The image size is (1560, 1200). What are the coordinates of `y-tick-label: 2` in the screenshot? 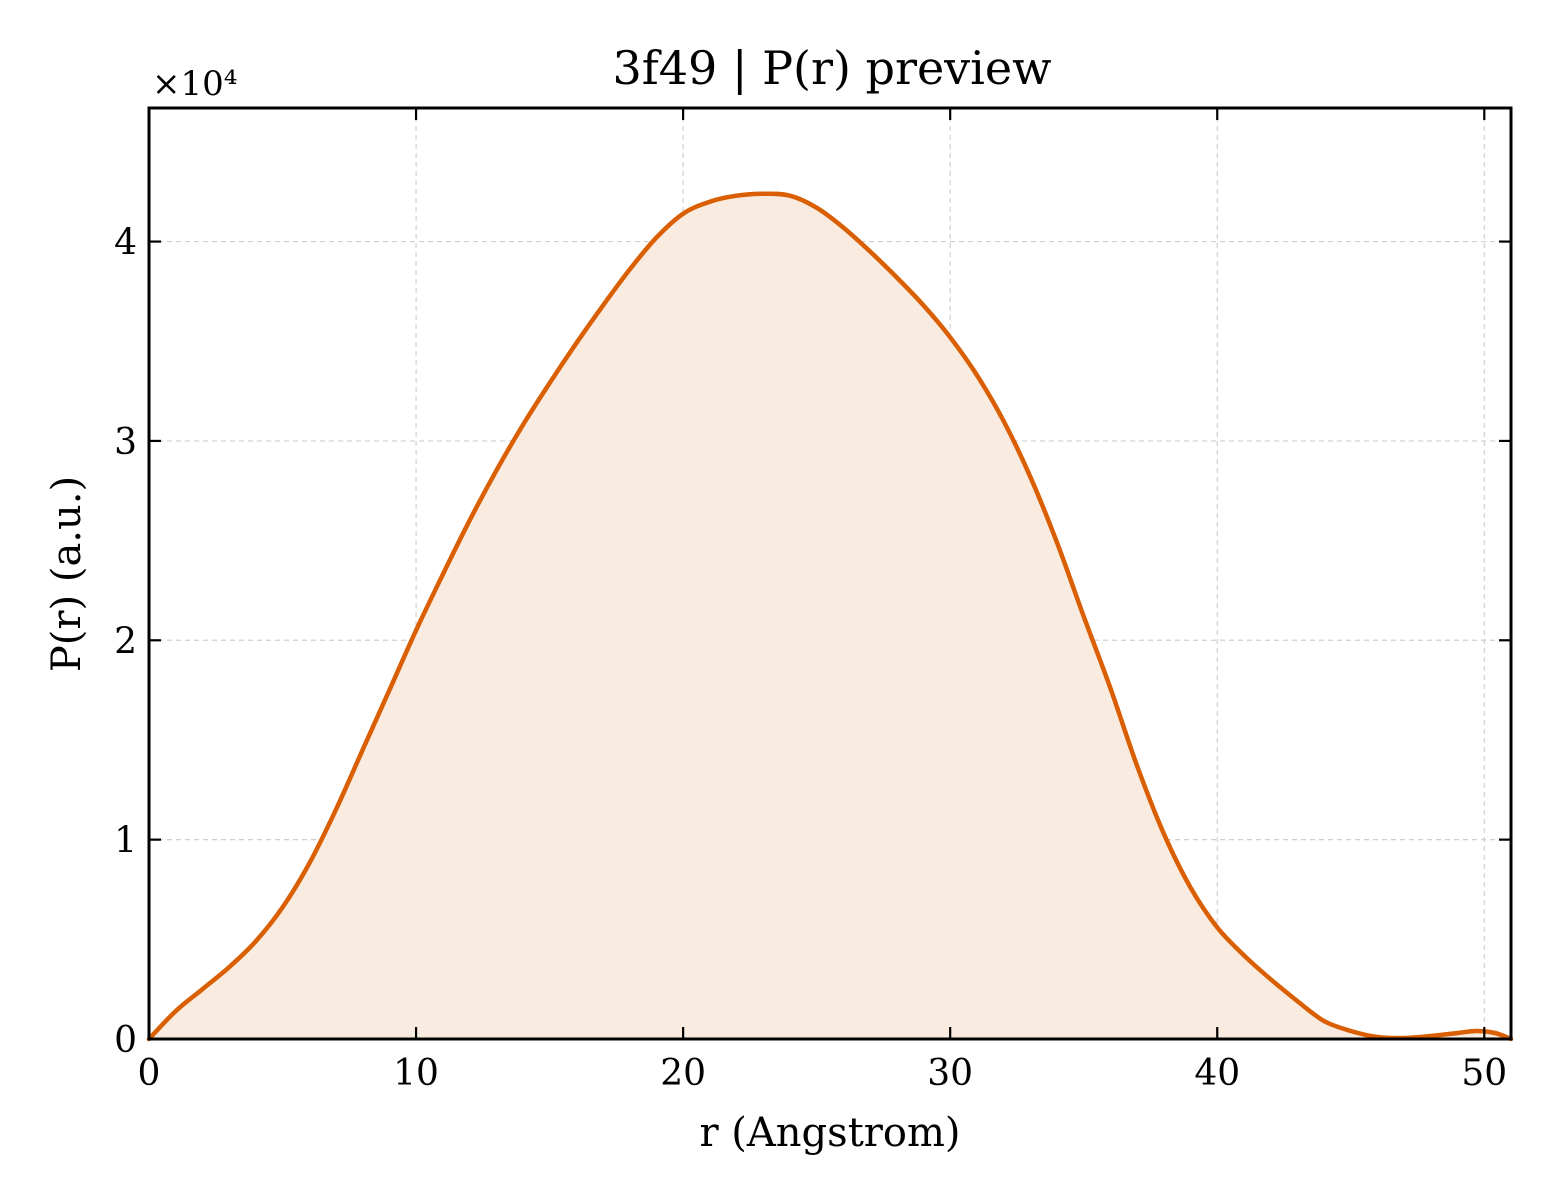 It's located at (125, 641).